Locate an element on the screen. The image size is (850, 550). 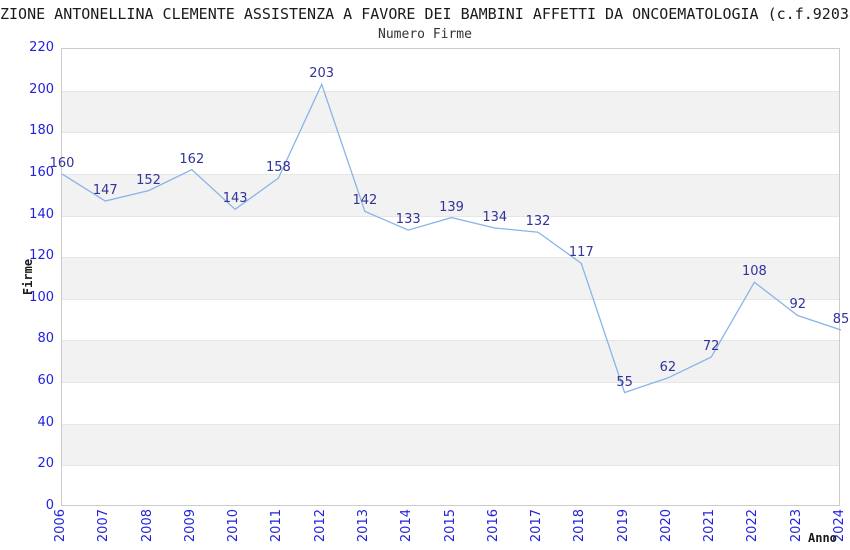
y-tick-label: 80 is located at coordinates (45, 339).